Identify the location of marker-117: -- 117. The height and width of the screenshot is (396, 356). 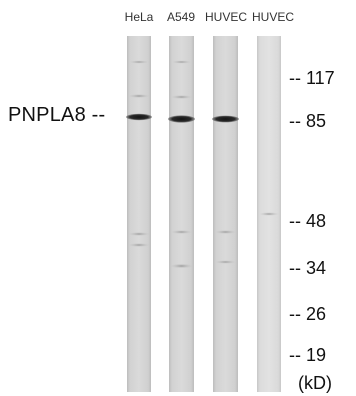
(312, 78).